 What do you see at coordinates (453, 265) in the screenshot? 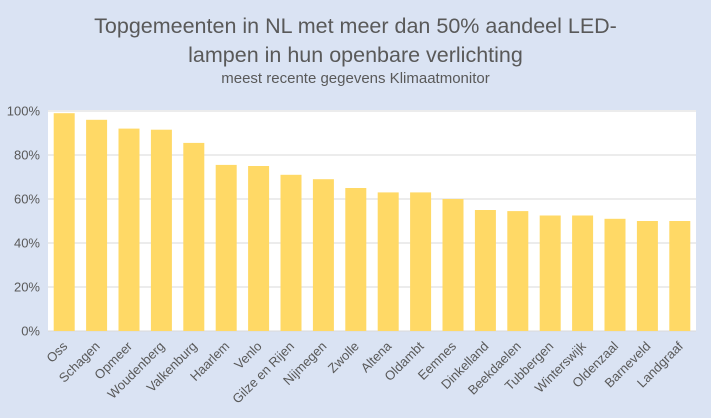
I see `bar-eemnes` at bounding box center [453, 265].